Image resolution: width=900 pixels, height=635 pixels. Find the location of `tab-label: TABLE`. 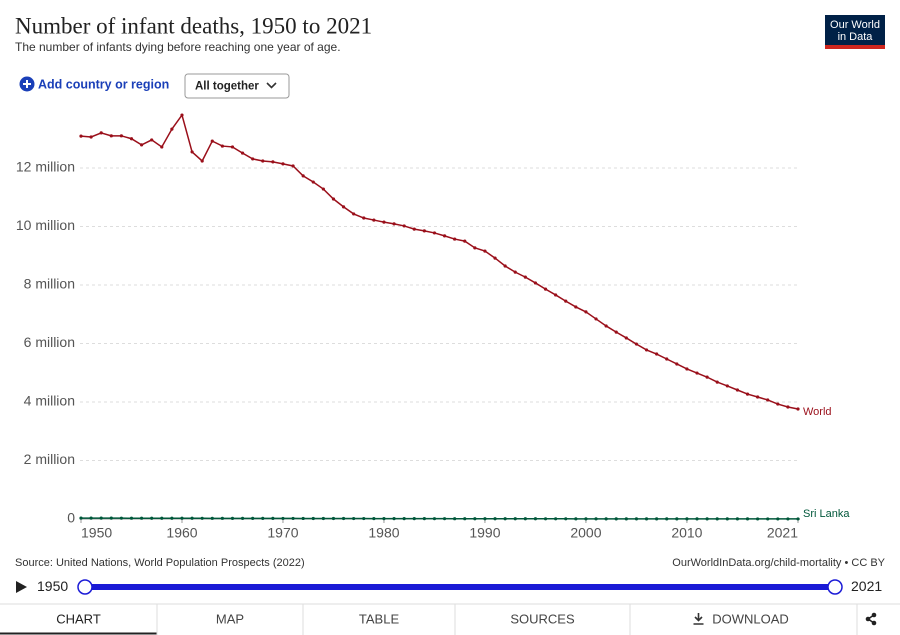

tab-label: TABLE is located at coordinates (379, 618).